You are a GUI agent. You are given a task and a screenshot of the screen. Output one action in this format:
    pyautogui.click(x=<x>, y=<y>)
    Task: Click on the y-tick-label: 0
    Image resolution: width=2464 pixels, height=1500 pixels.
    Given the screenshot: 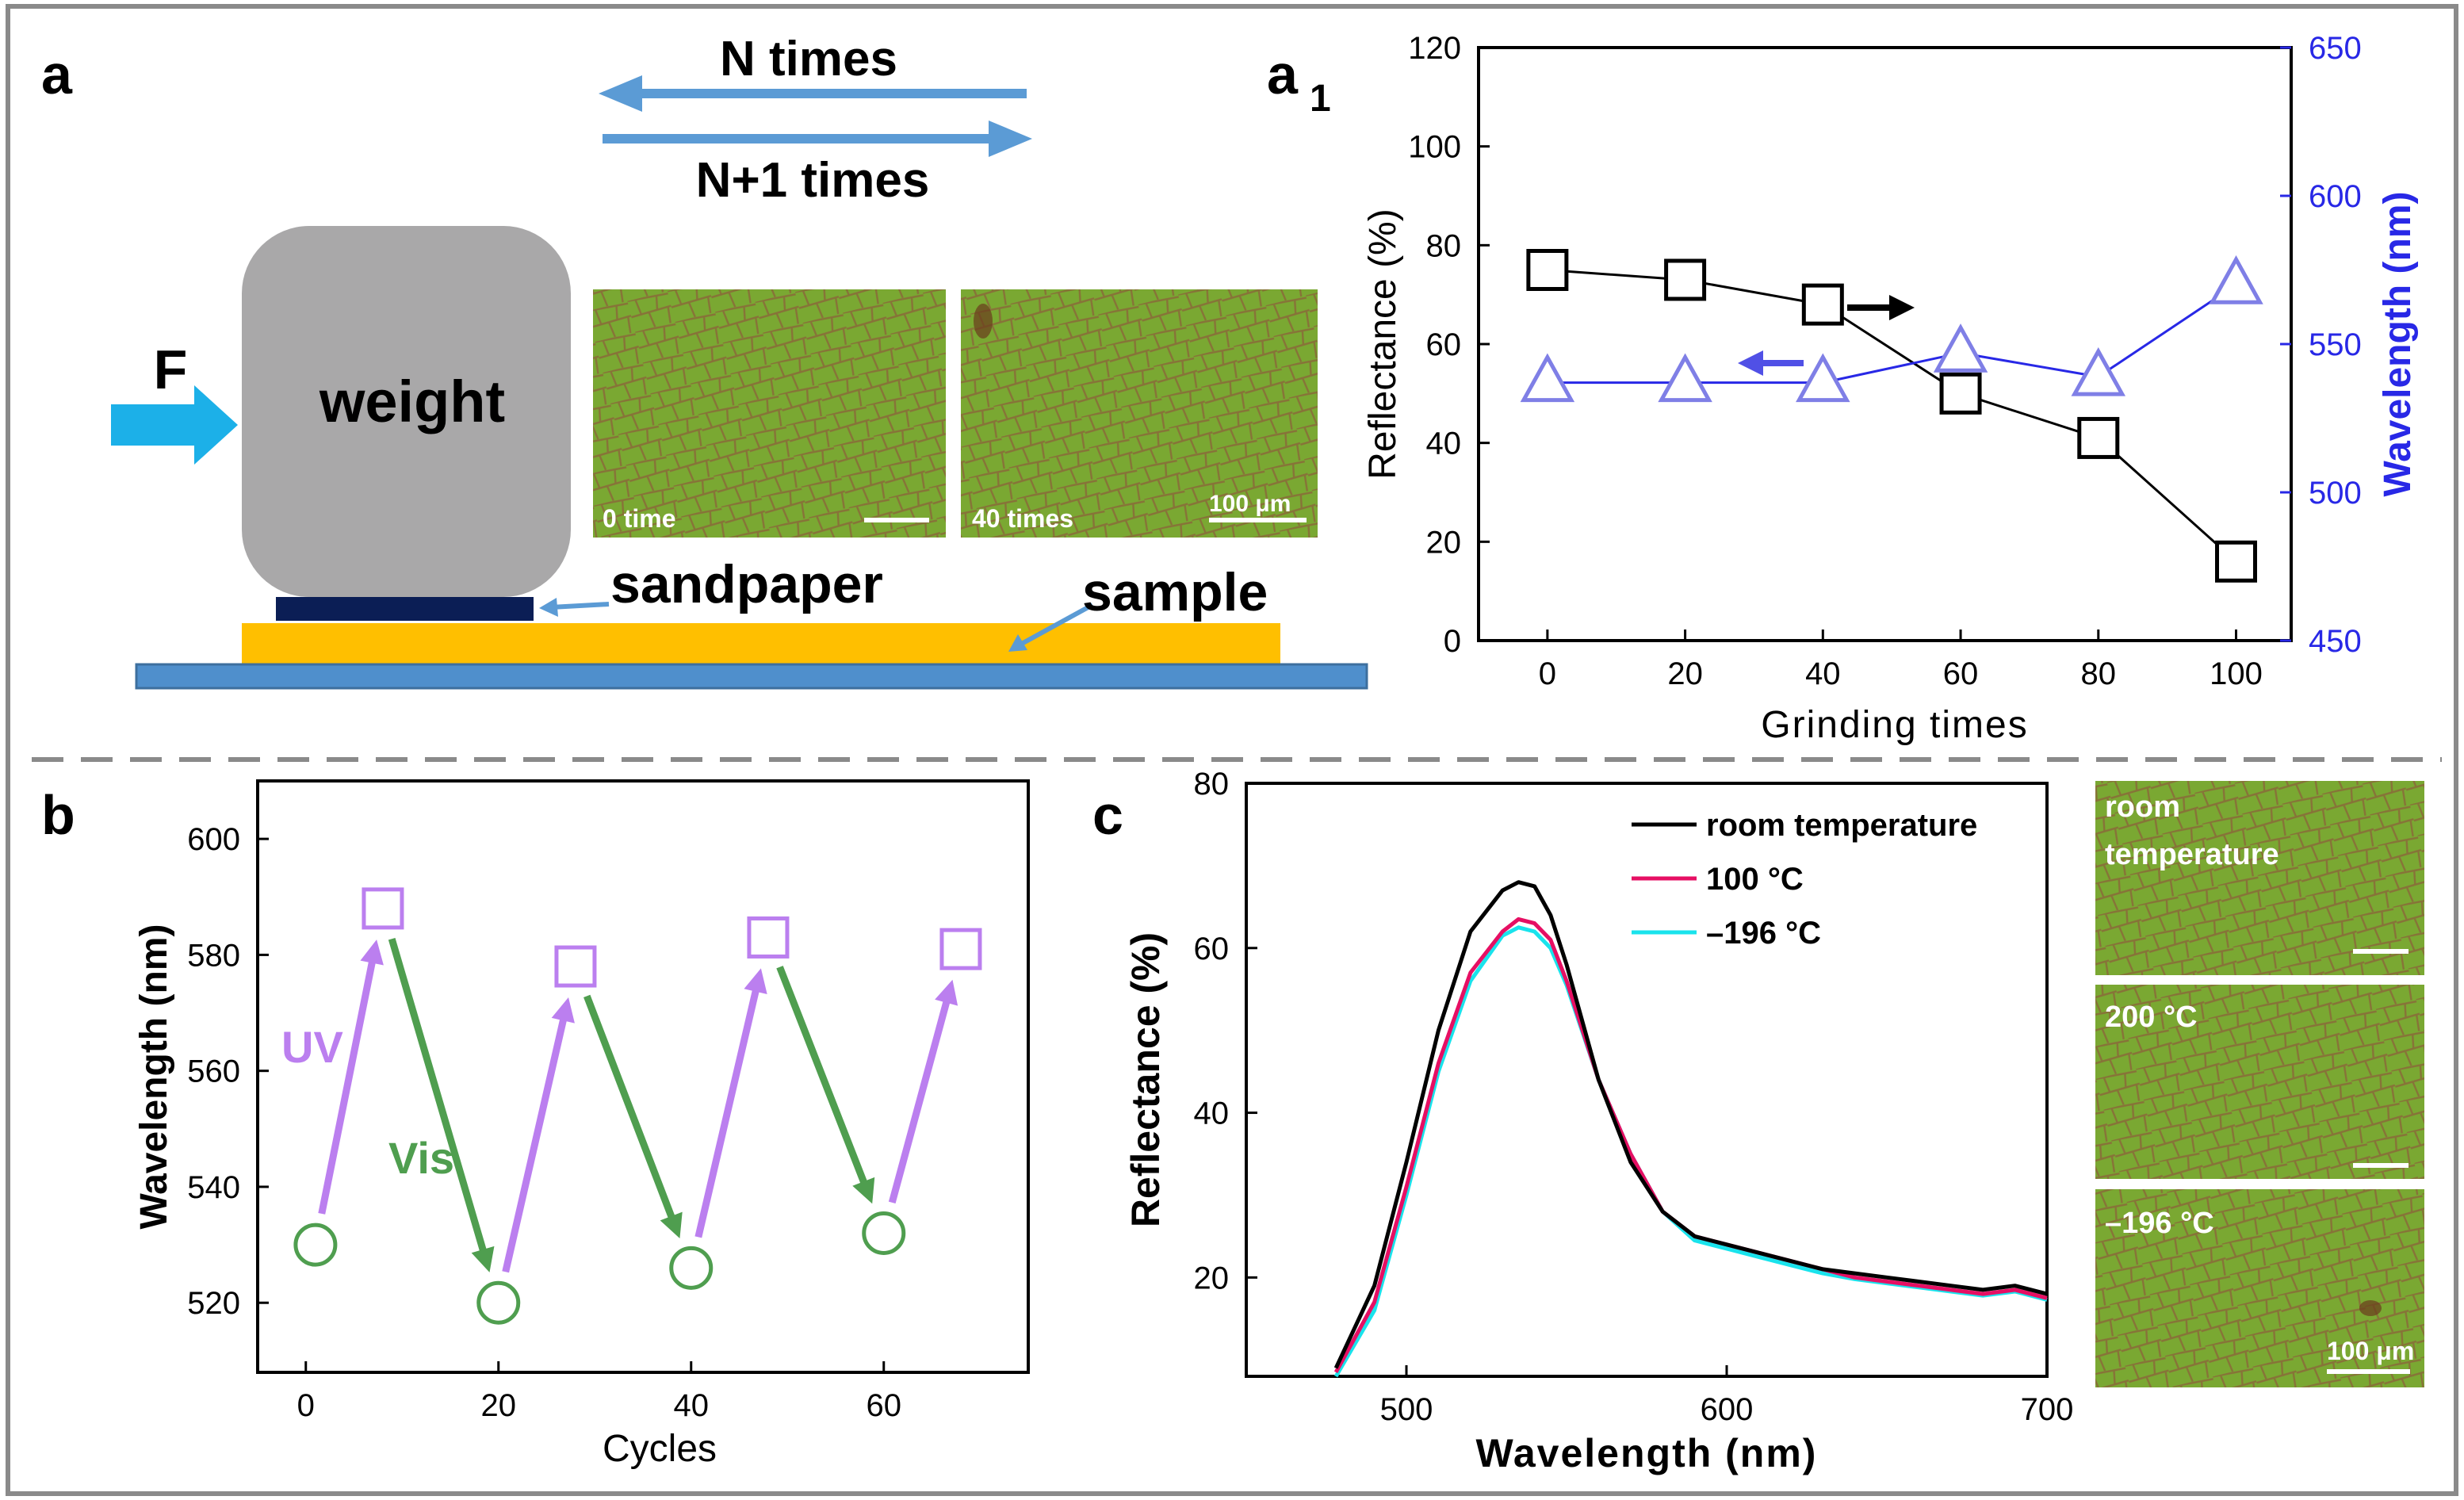 What is the action you would take?
    pyautogui.click(x=1453, y=641)
    